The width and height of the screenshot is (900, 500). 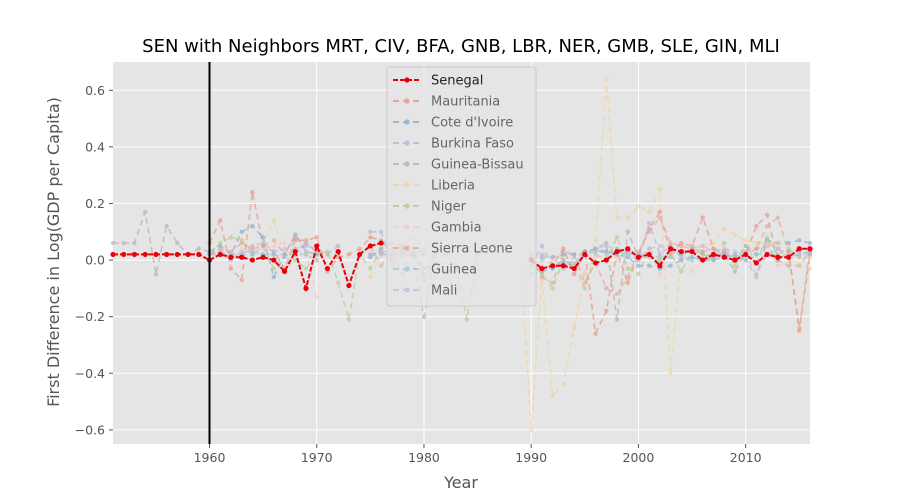 I want to click on legend-item: Cote d'Ivoire, so click(x=453, y=123).